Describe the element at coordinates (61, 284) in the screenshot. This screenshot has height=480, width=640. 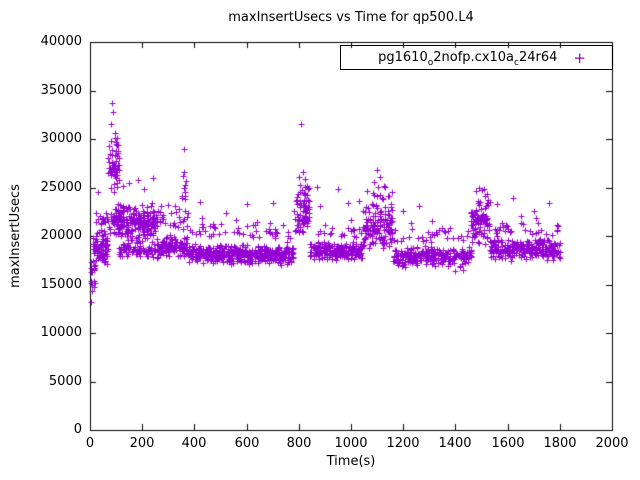
I see `y-tick-label: 15000` at that location.